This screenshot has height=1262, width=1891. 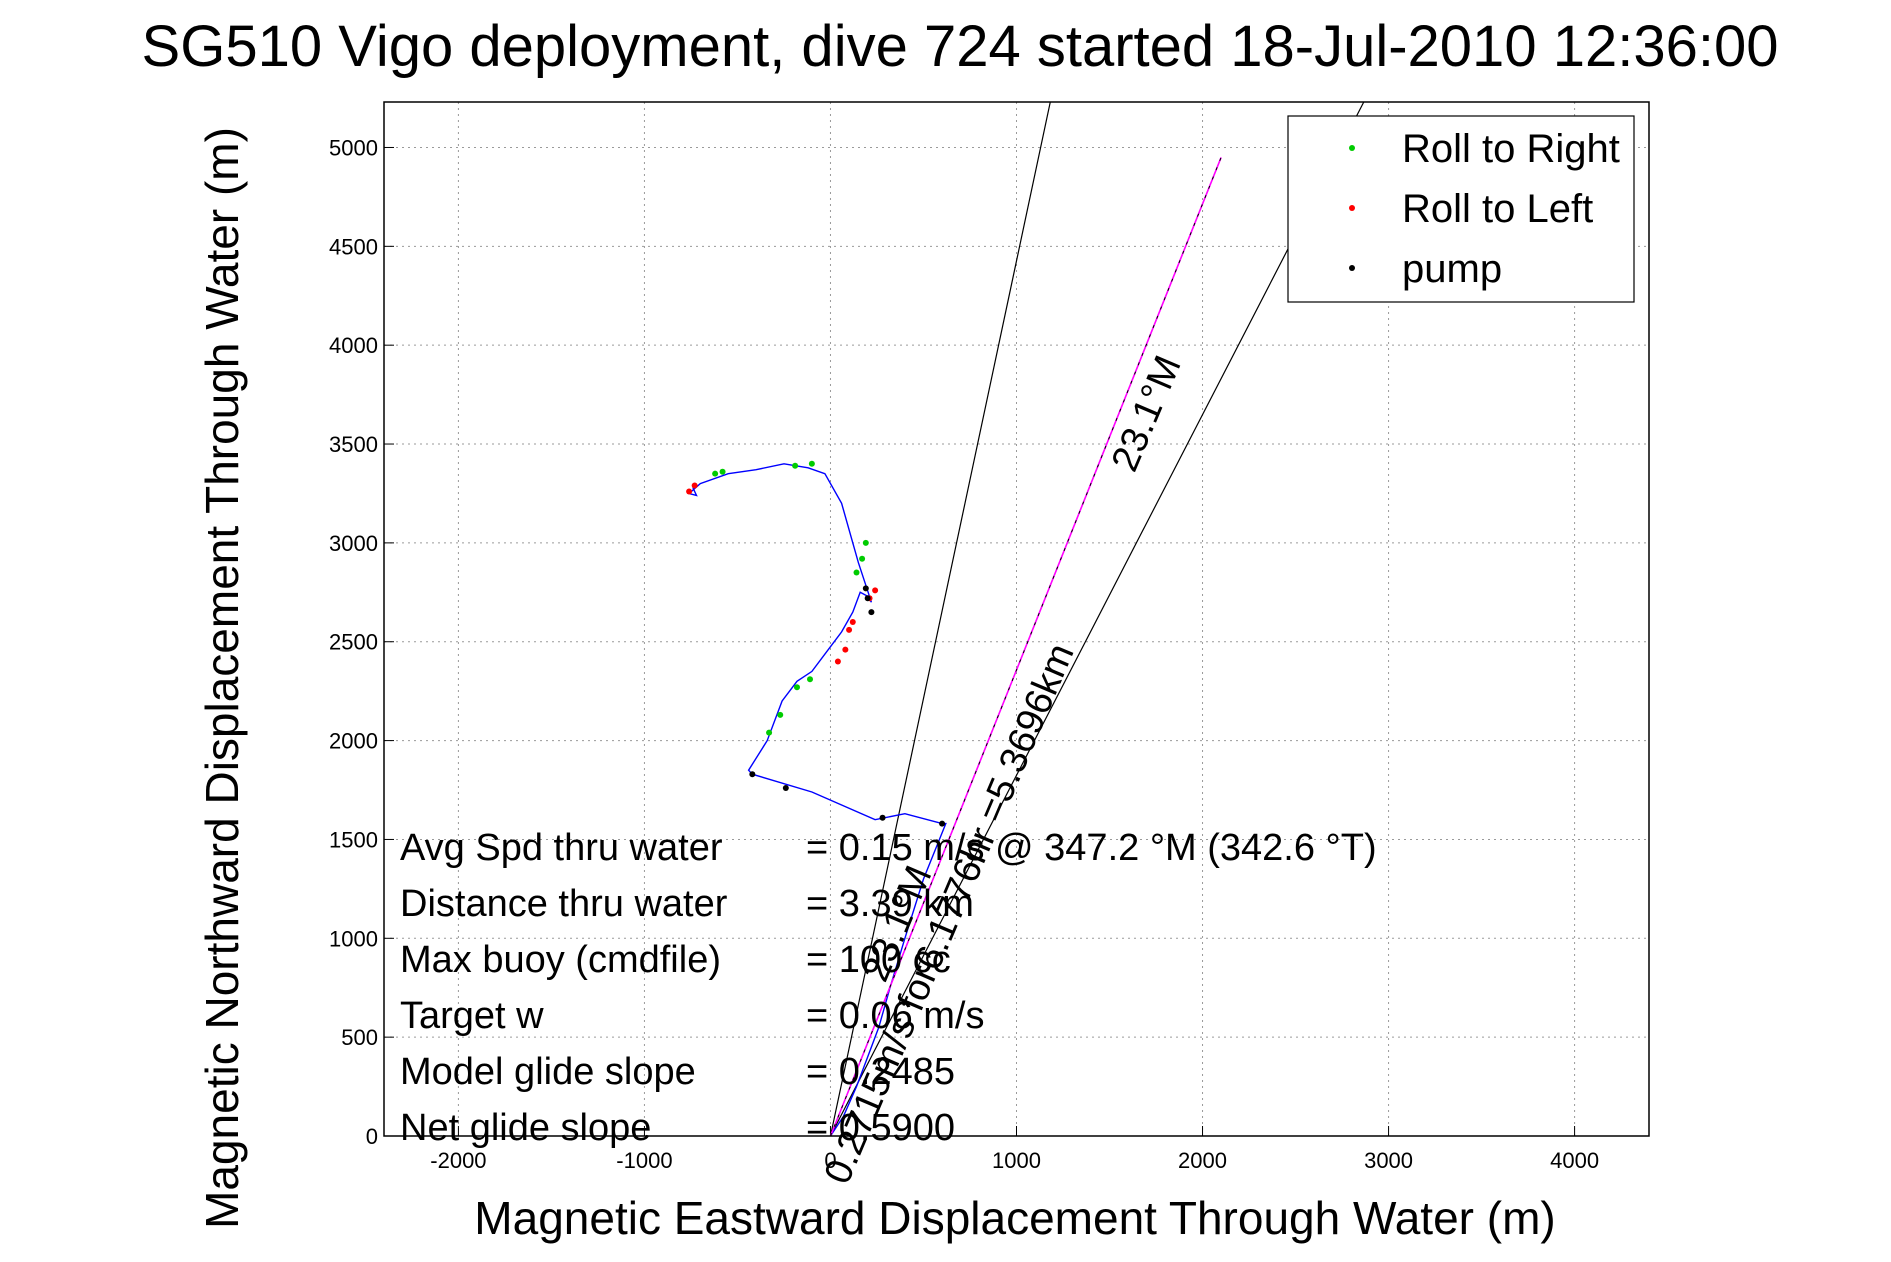 I want to click on x-tick-label: 4000, so click(x=1574, y=1160).